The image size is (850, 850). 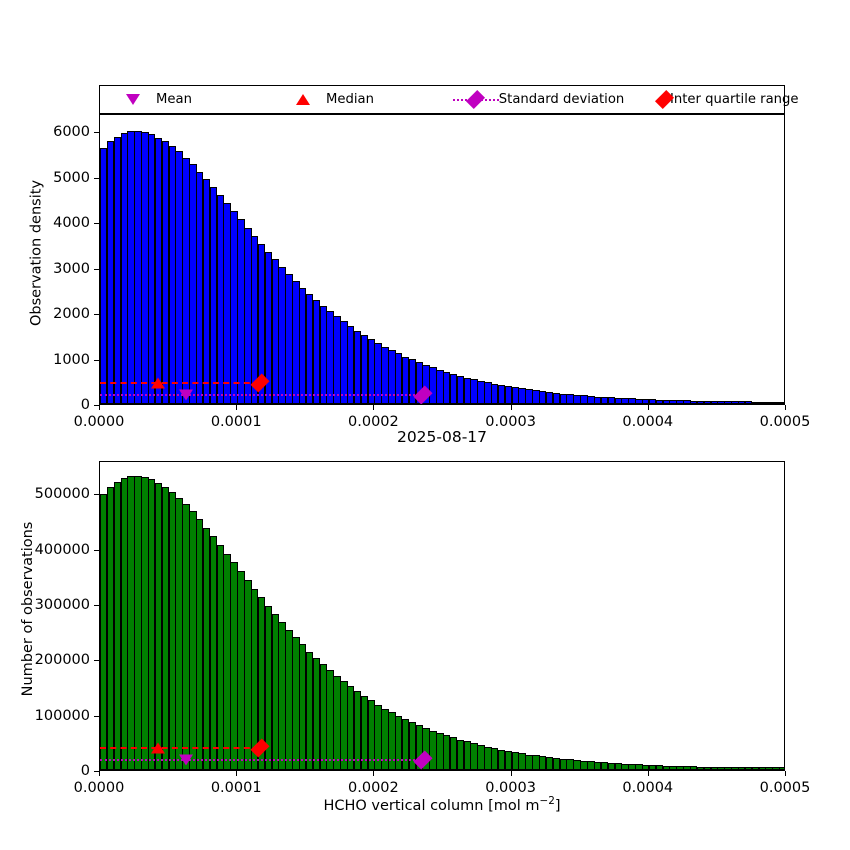 I want to click on y-tick-label: 200000, so click(x=62, y=660).